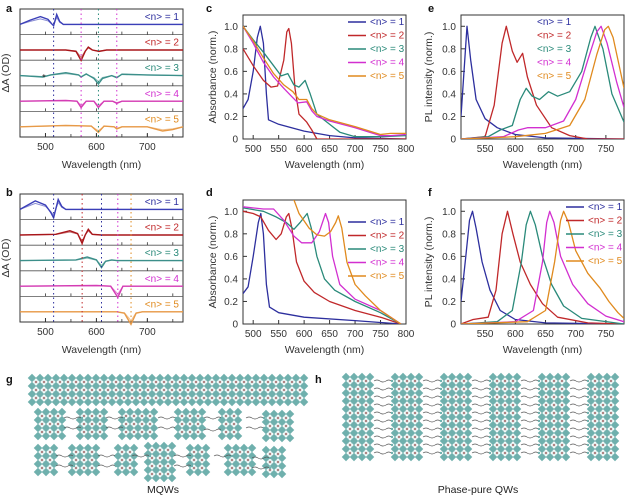  Describe the element at coordinates (9, 9) in the screenshot. I see `panel-letter-a: a` at that location.